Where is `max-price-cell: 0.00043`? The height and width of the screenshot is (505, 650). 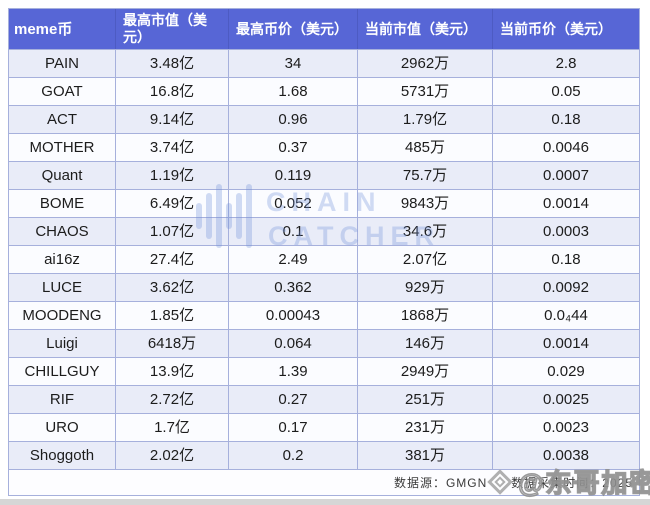
max-price-cell: 0.00043 is located at coordinates (292, 315).